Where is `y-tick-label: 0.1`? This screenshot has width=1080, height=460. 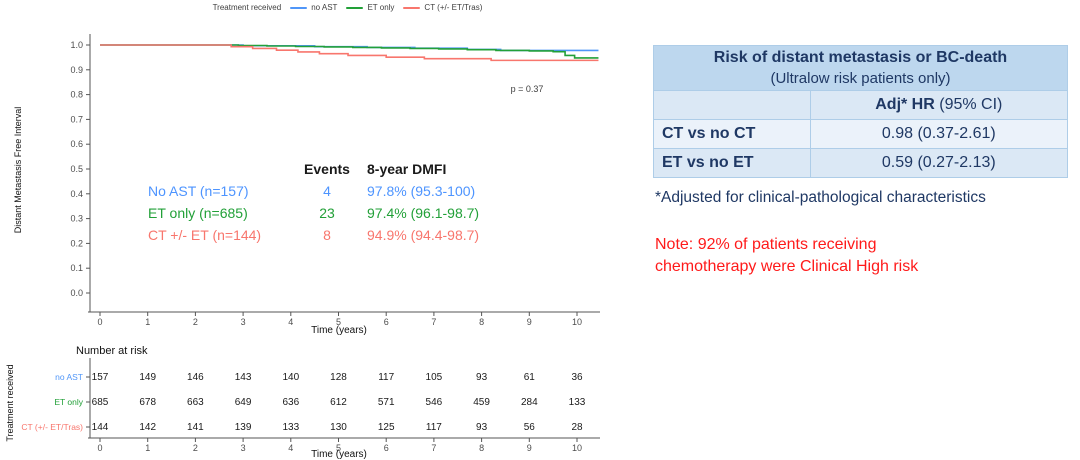
y-tick-label: 0.1 is located at coordinates (76, 268).